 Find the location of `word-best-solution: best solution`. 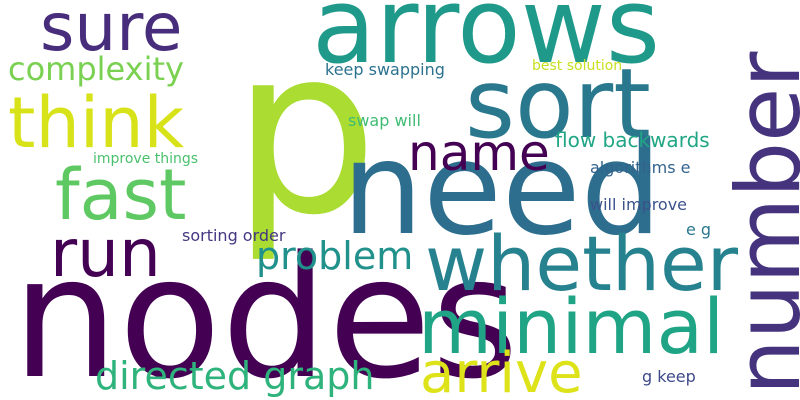

word-best-solution: best solution is located at coordinates (577, 66).